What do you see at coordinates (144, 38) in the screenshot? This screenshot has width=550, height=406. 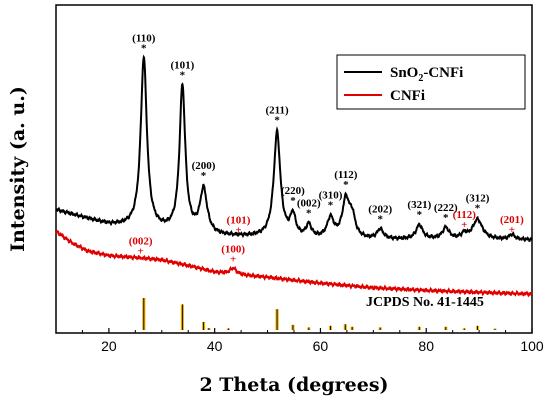 I see `peak-label: (110)` at bounding box center [144, 38].